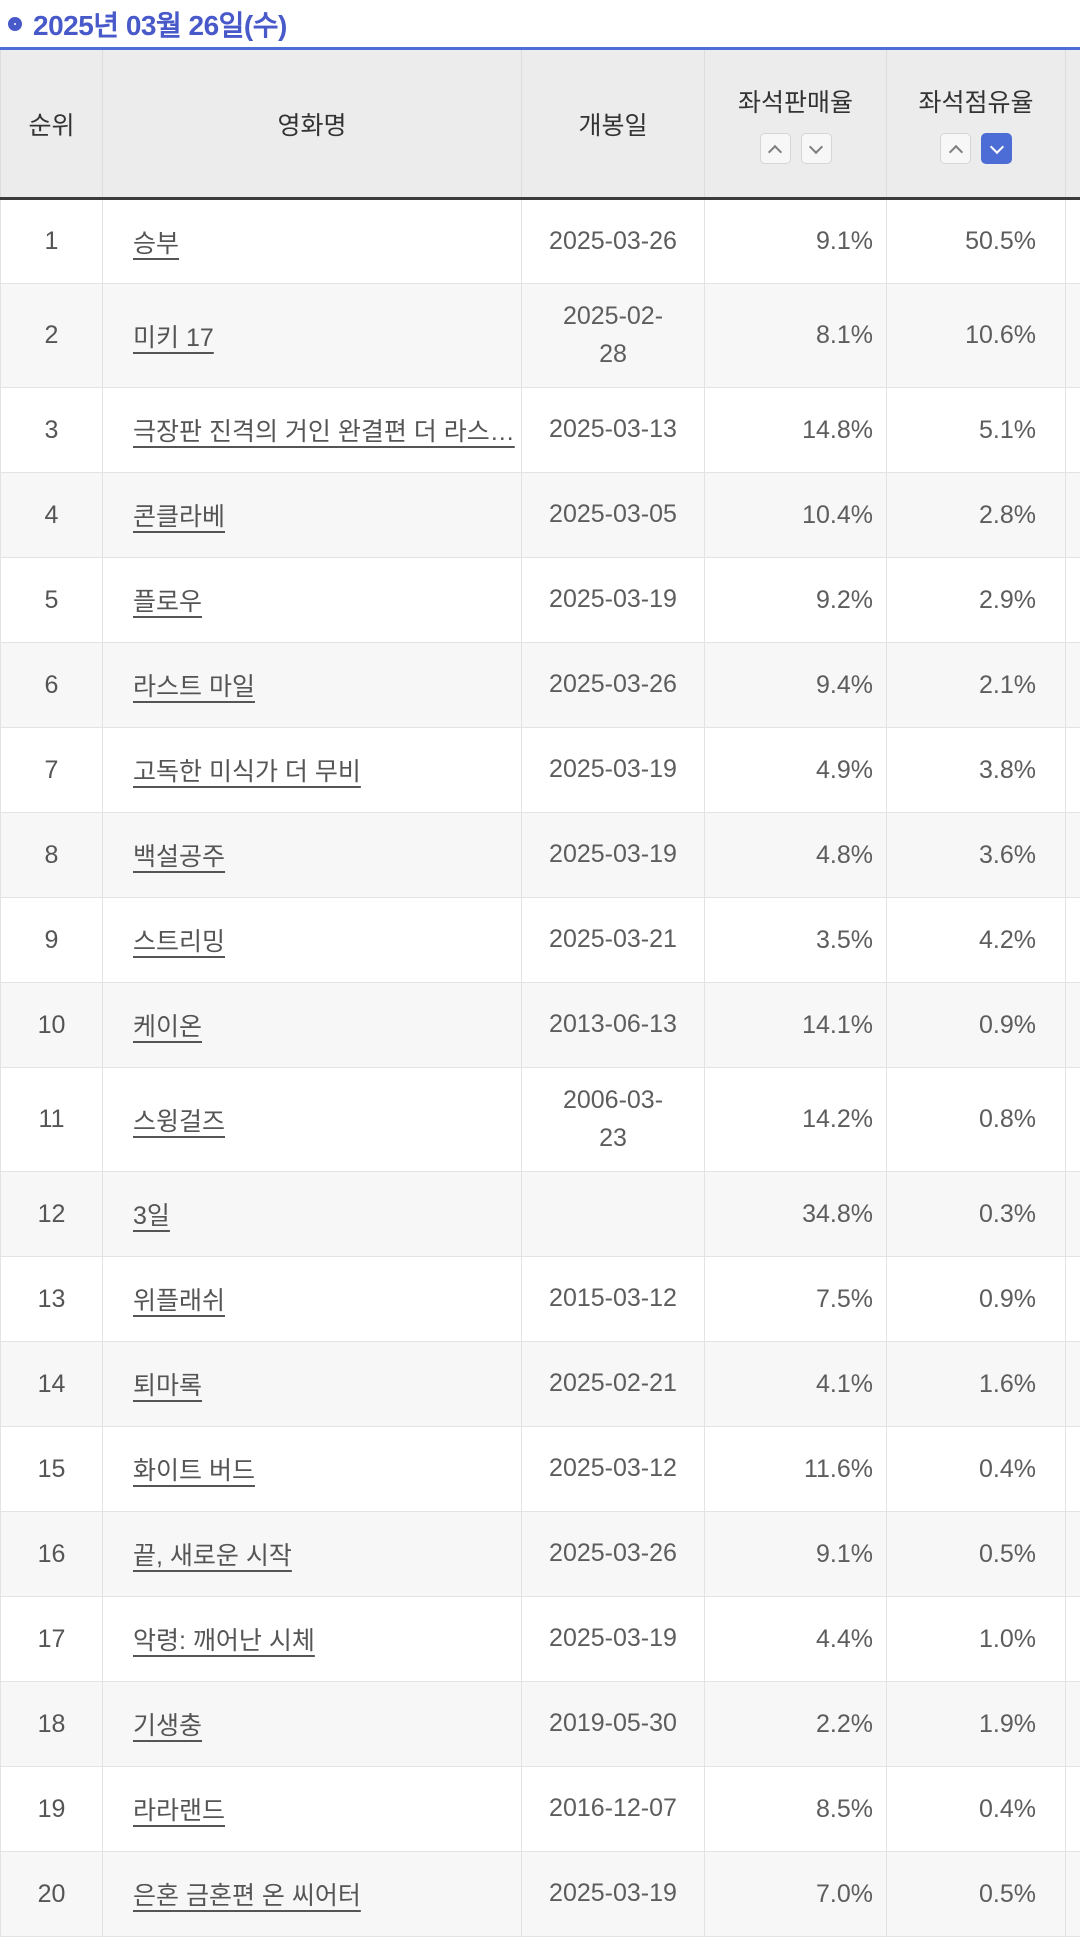 The height and width of the screenshot is (1937, 1080). Describe the element at coordinates (613, 1723) in the screenshot. I see `release-date-text: 2019-05-30` at that location.